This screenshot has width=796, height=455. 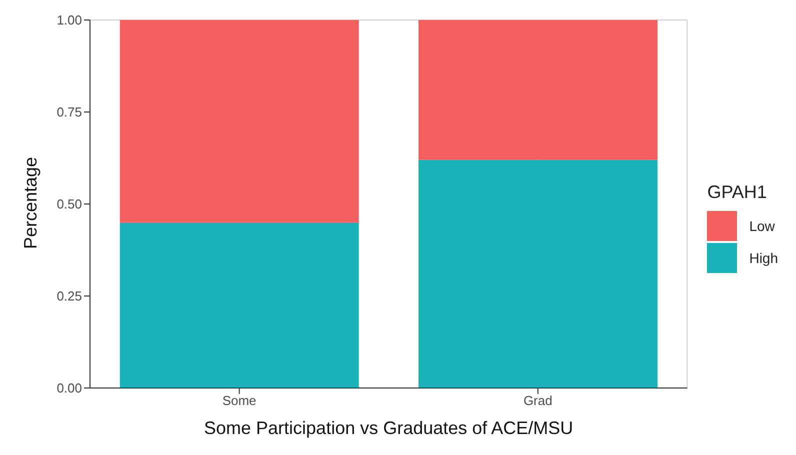 What do you see at coordinates (69, 388) in the screenshot?
I see `y-tick-label: 0.00` at bounding box center [69, 388].